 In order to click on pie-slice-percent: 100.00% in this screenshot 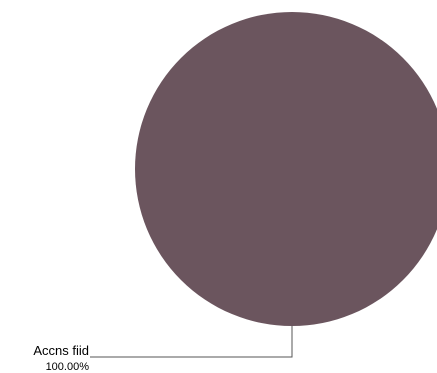, I will do `click(68, 367)`.